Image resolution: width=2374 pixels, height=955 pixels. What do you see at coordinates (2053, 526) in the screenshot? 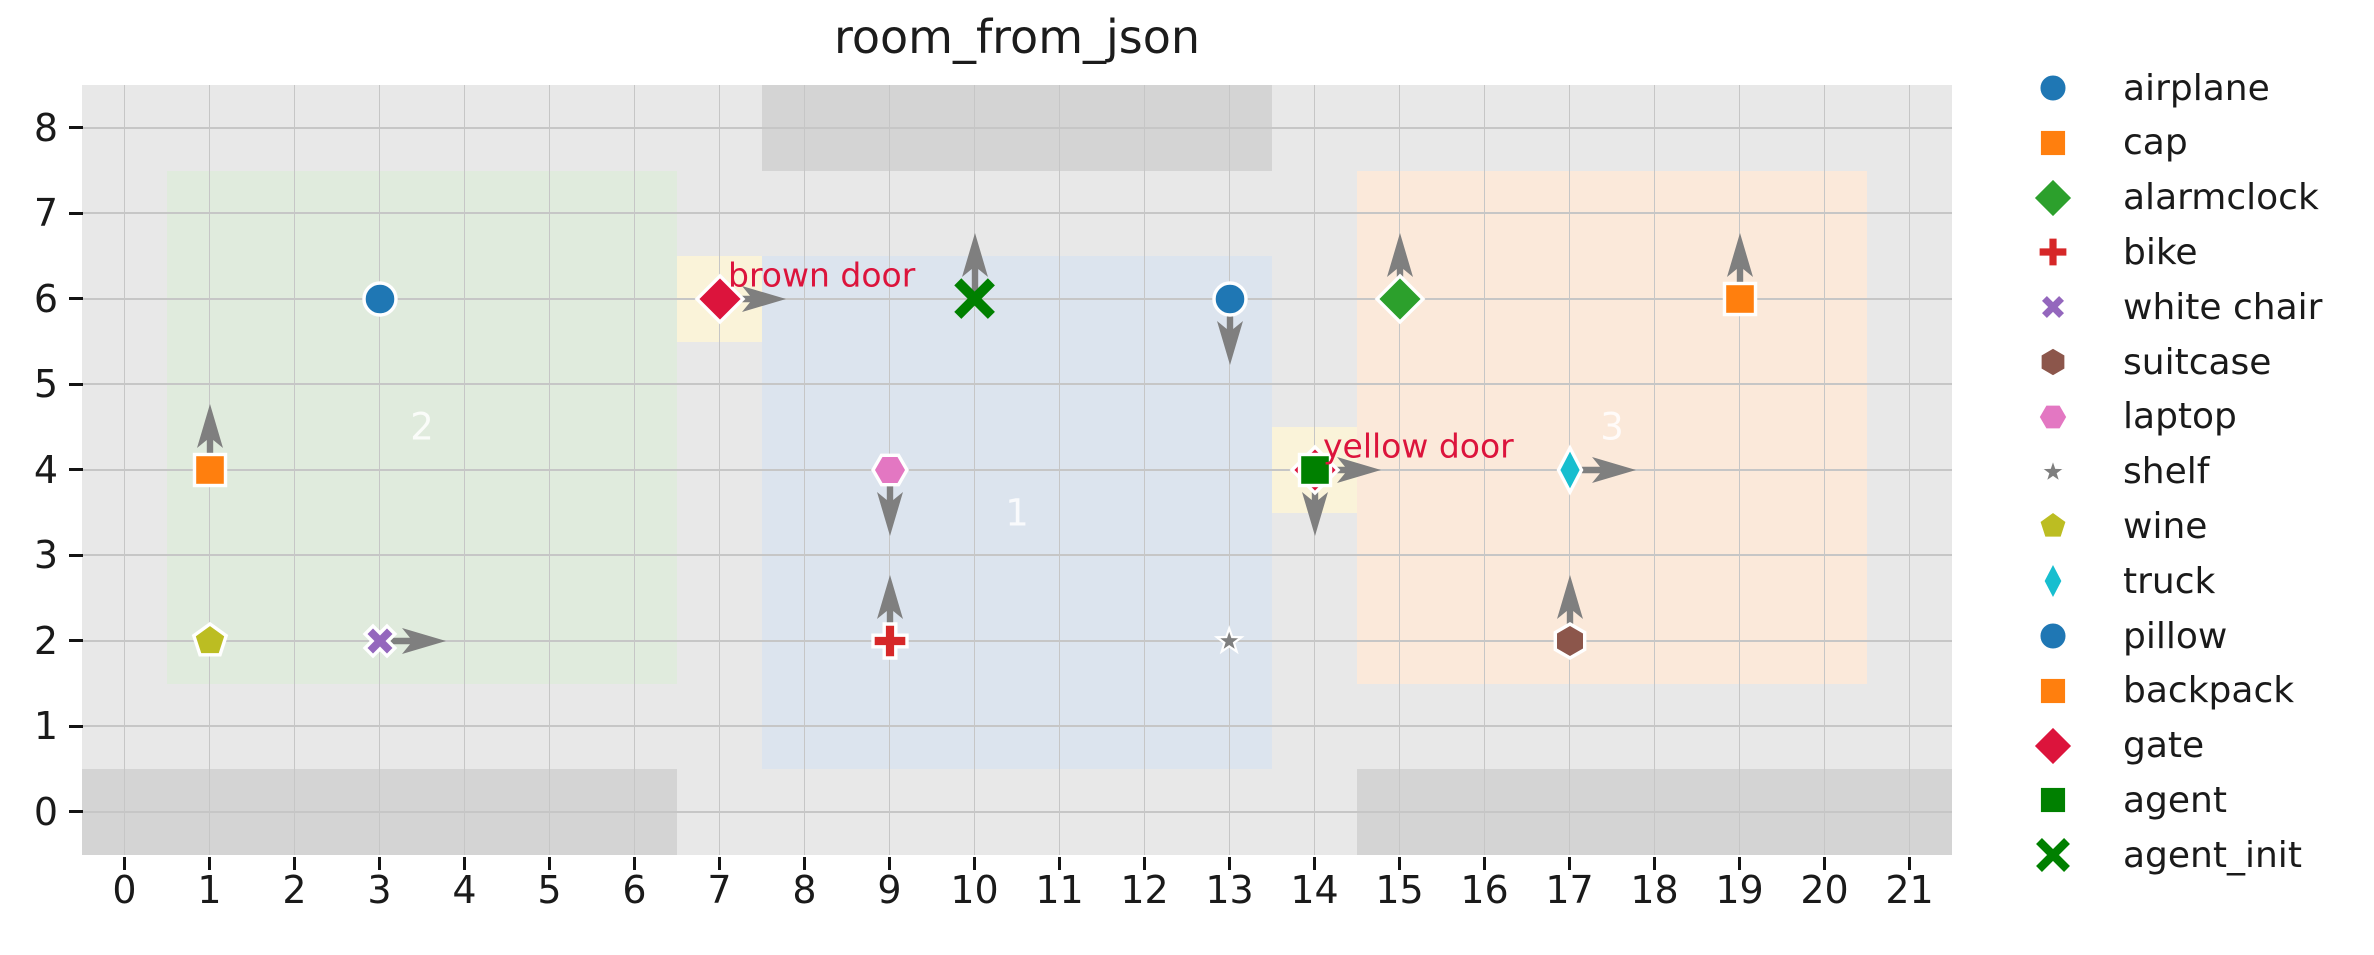
I see `legend-marker-pentagon-icon` at bounding box center [2053, 526].